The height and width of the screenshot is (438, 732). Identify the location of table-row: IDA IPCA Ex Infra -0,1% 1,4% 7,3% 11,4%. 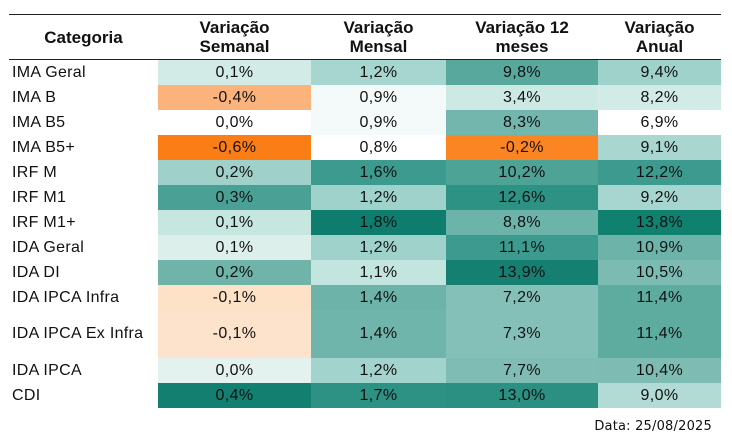
(365, 334).